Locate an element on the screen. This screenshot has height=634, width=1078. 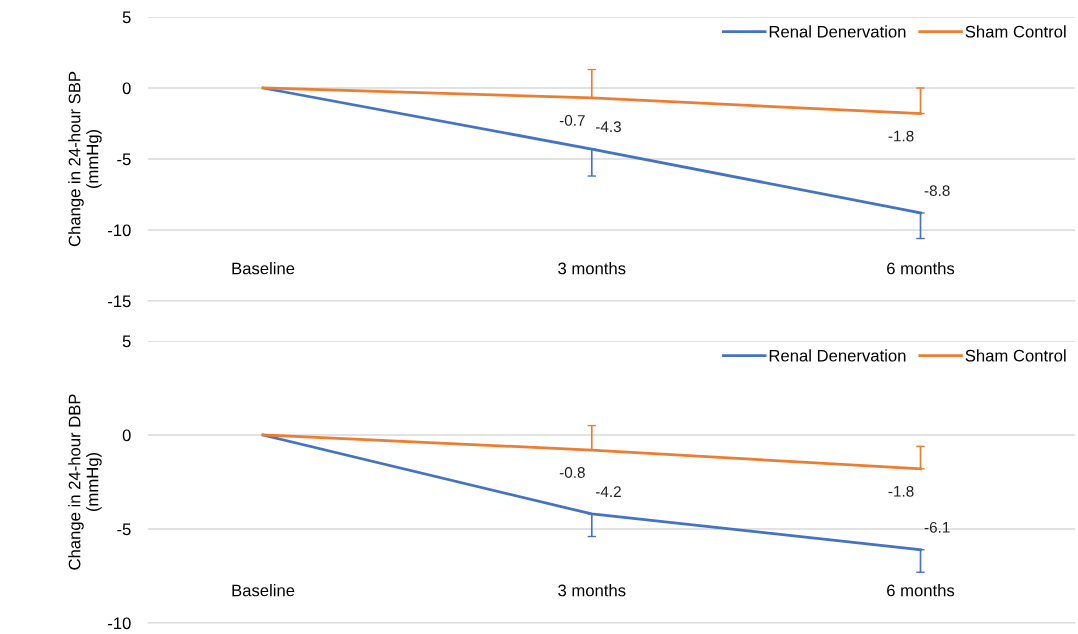
data-label: -0.8 is located at coordinates (572, 472).